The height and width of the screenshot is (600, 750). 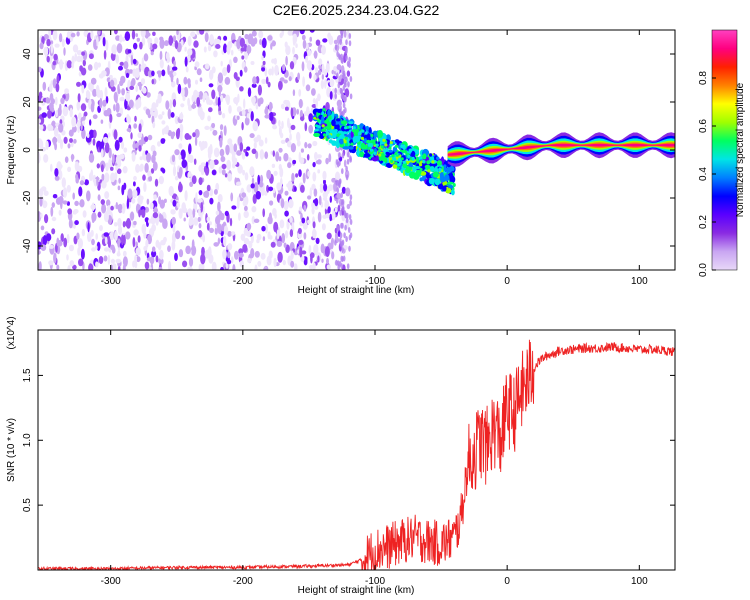 What do you see at coordinates (507, 581) in the screenshot?
I see `x-tick-label: 0` at bounding box center [507, 581].